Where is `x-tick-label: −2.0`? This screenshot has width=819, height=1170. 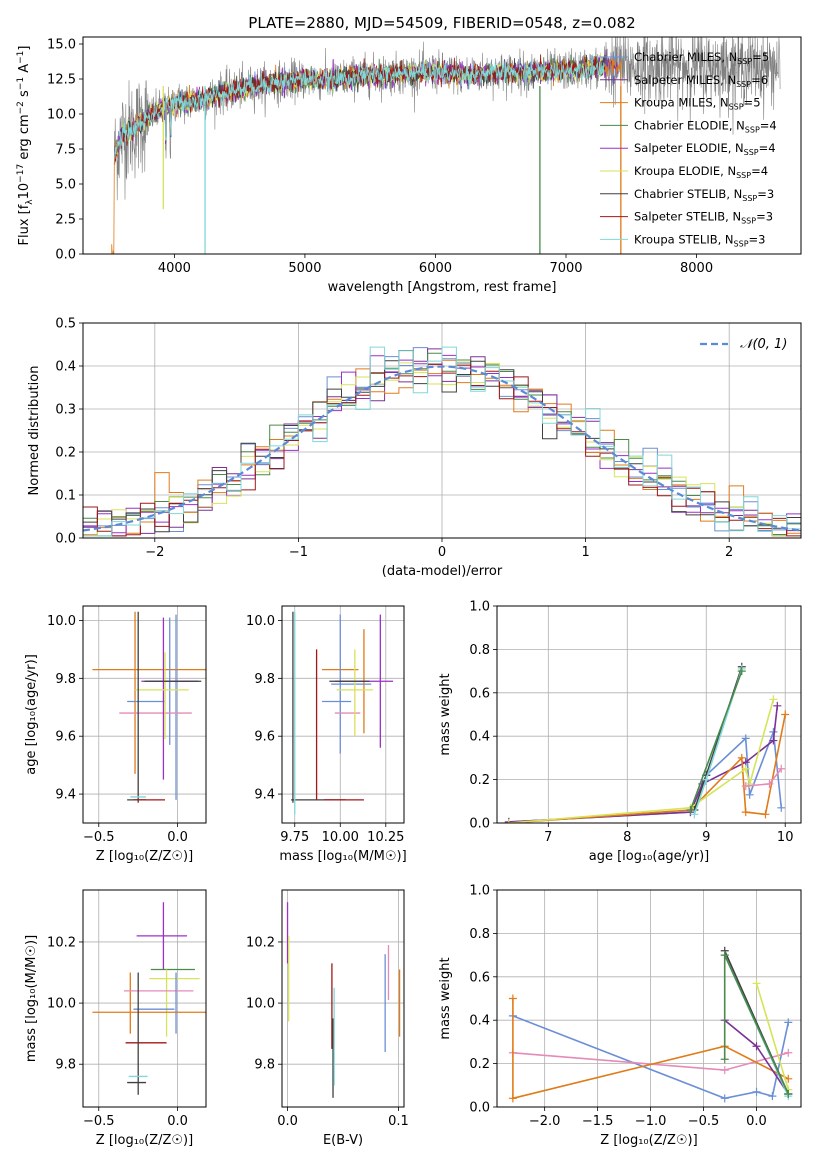 x-tick-label: −2.0 is located at coordinates (545, 1121).